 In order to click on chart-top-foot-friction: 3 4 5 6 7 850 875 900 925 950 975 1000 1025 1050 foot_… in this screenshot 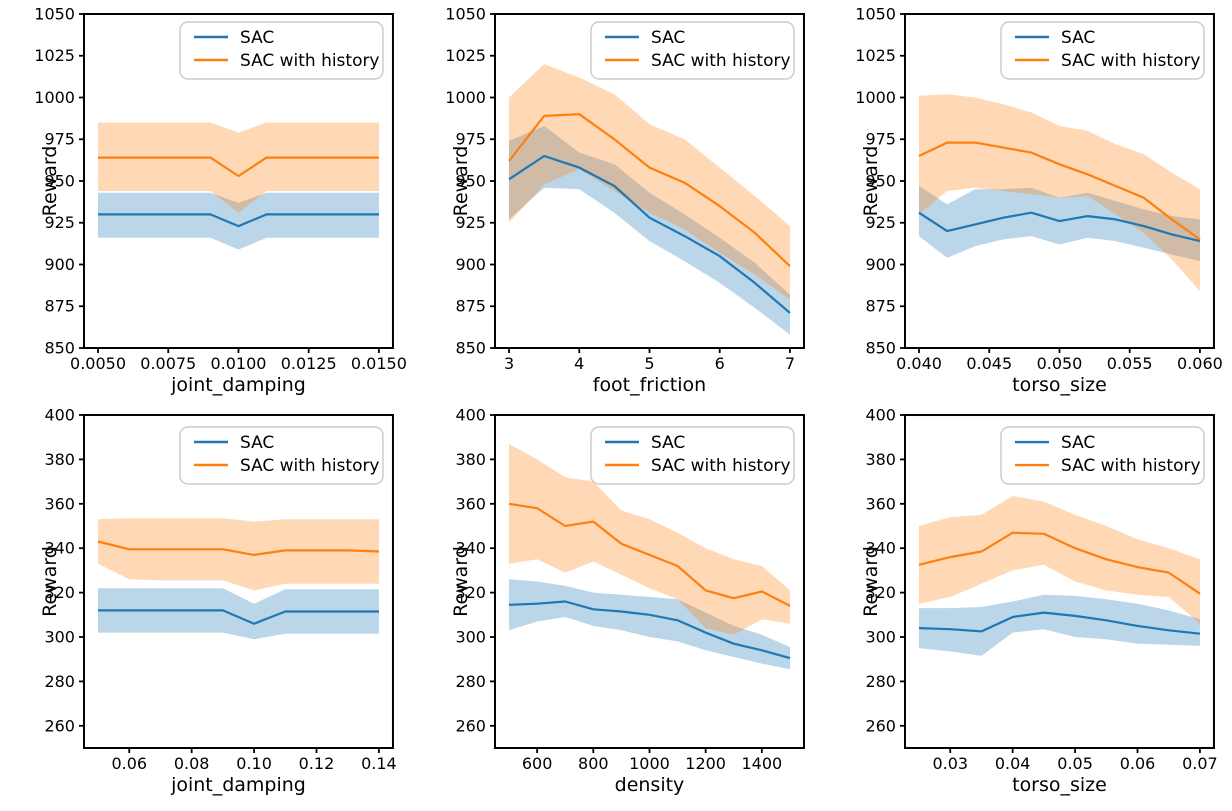, I will do `click(625, 200)`.